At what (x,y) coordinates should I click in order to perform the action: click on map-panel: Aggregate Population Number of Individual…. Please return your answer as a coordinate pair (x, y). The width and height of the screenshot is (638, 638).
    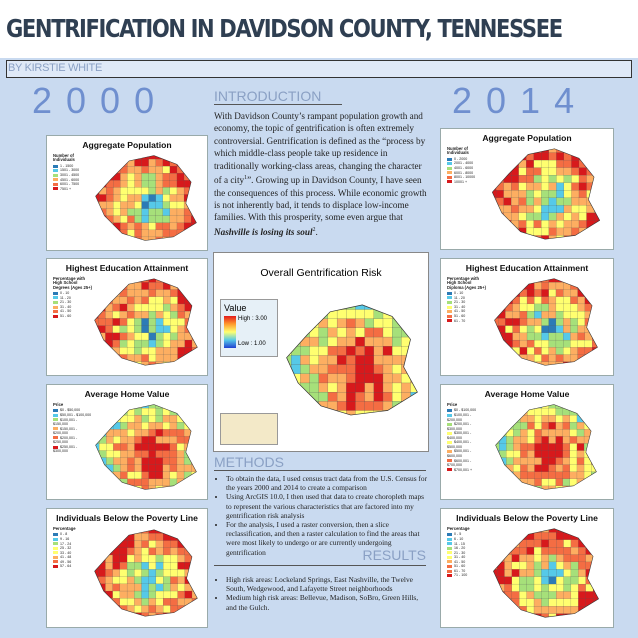
    Looking at the image, I should click on (127, 193).